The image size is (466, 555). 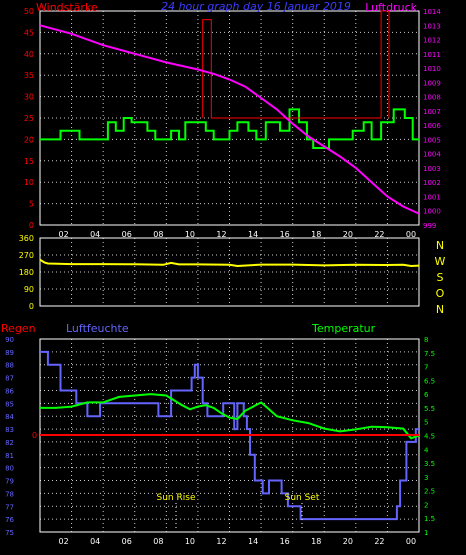 I want to click on temperature-tick-label: 1.5, so click(x=429, y=519).